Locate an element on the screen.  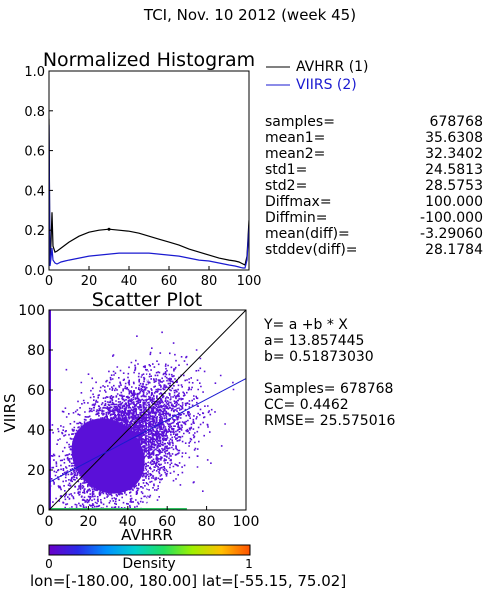
histogram-line-avhrr is located at coordinates (149, 192).